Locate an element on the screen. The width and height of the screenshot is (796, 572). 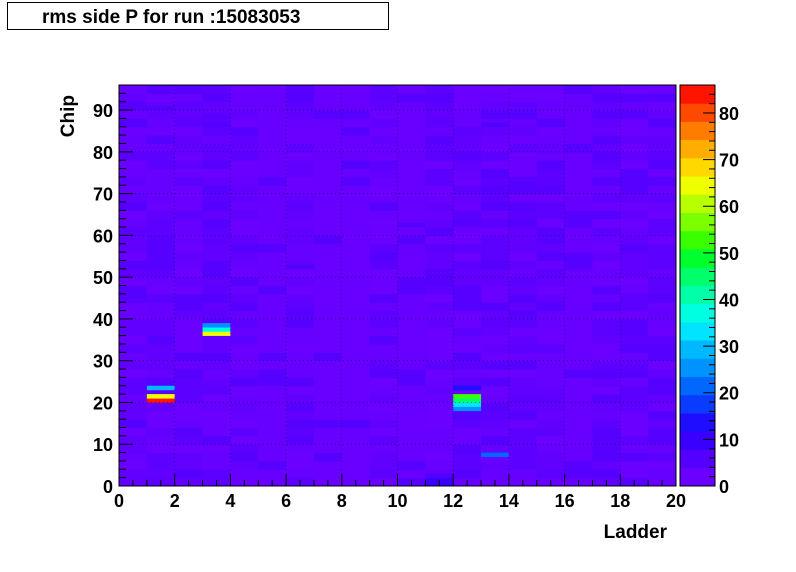
y-tick-label: 50 is located at coordinates (103, 278).